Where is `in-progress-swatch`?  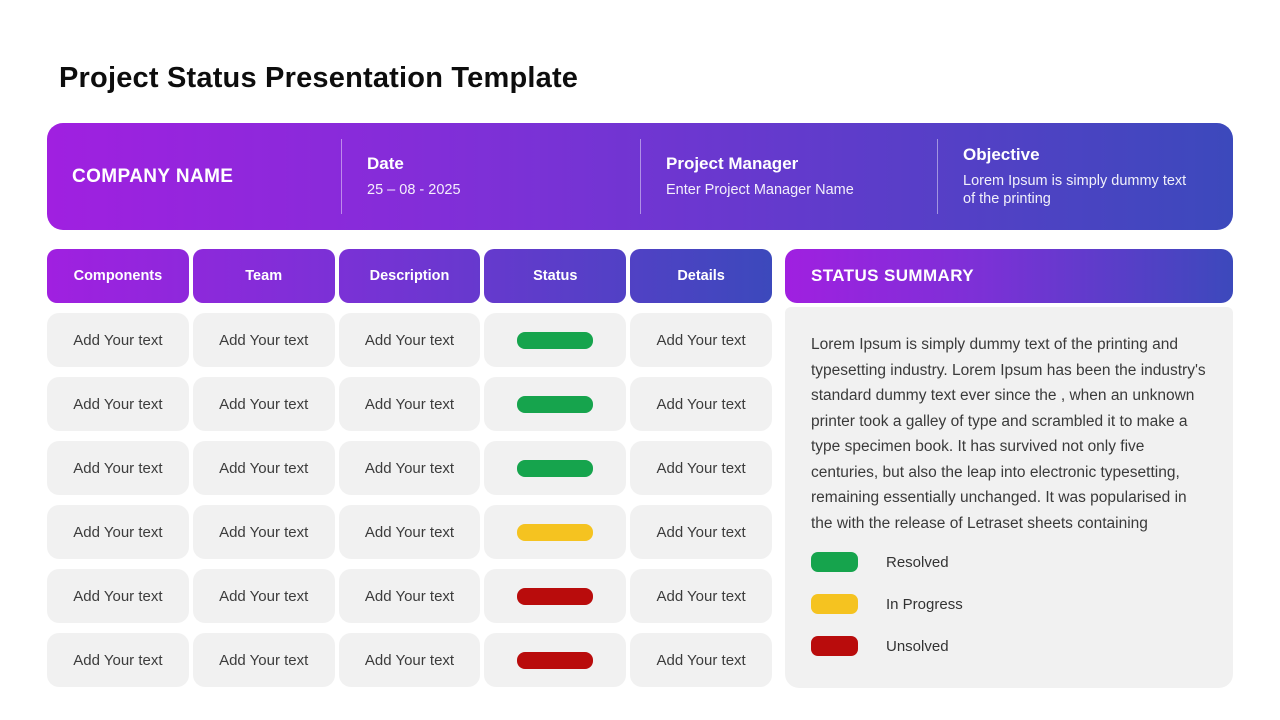 in-progress-swatch is located at coordinates (834, 604).